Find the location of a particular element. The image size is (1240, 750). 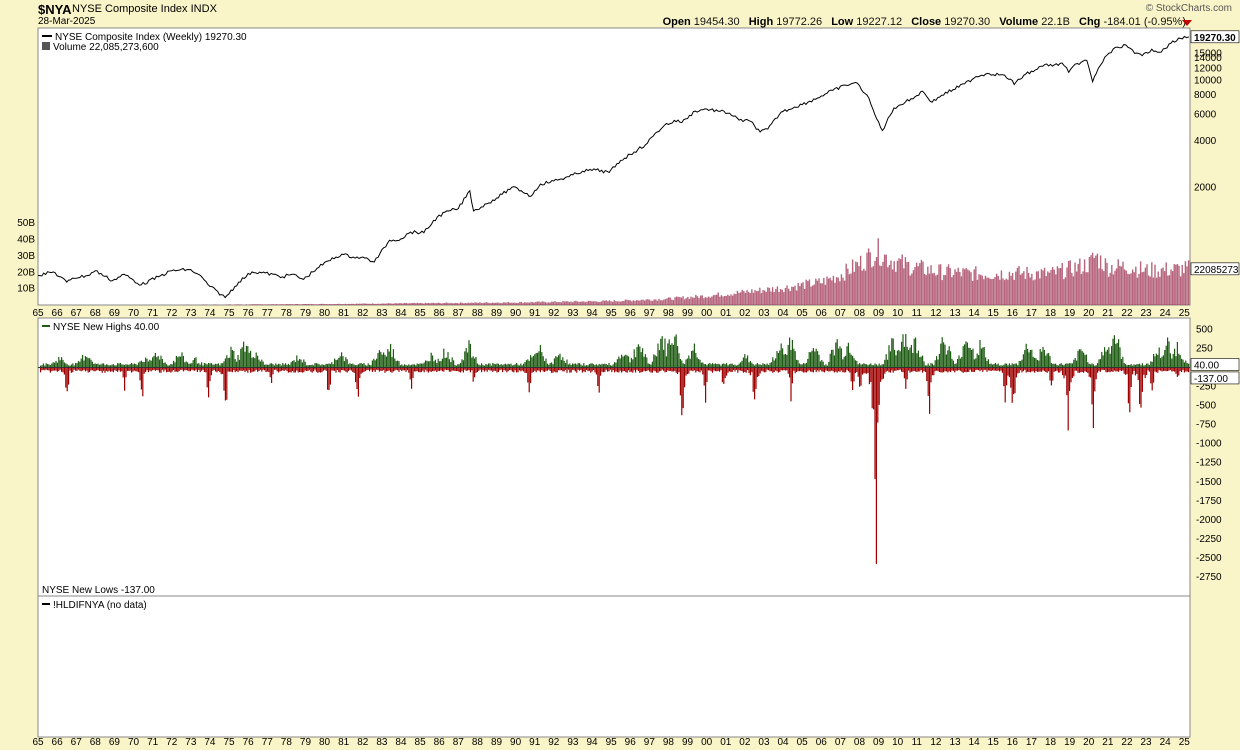

x-tick-label-top: 72 is located at coordinates (172, 313).